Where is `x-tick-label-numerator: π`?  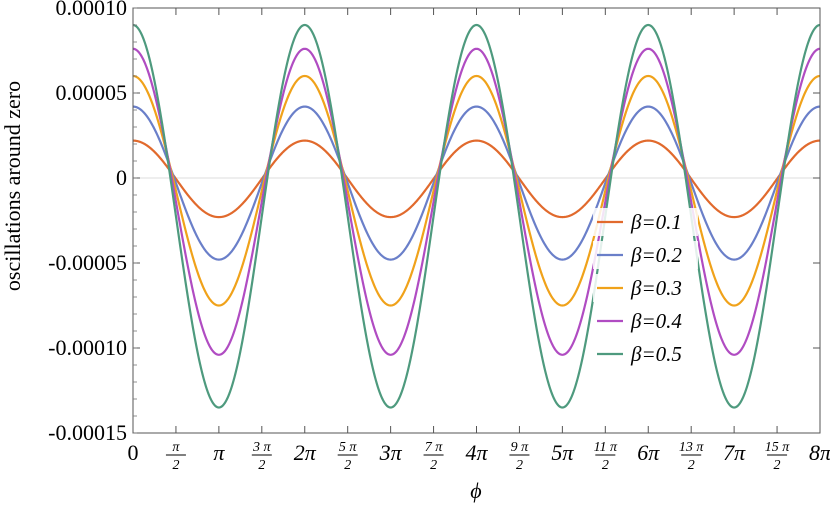
x-tick-label-numerator: π is located at coordinates (176, 447).